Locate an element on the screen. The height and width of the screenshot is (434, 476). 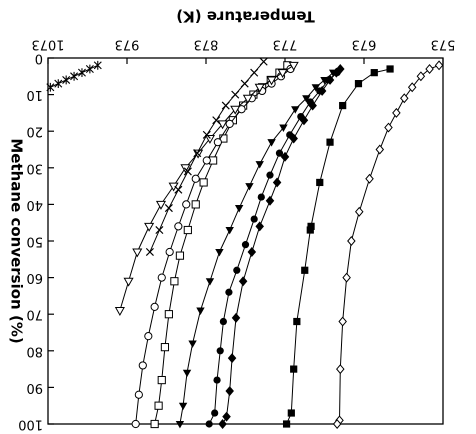
y-tick-label: 40 is located at coordinates (34, 204).